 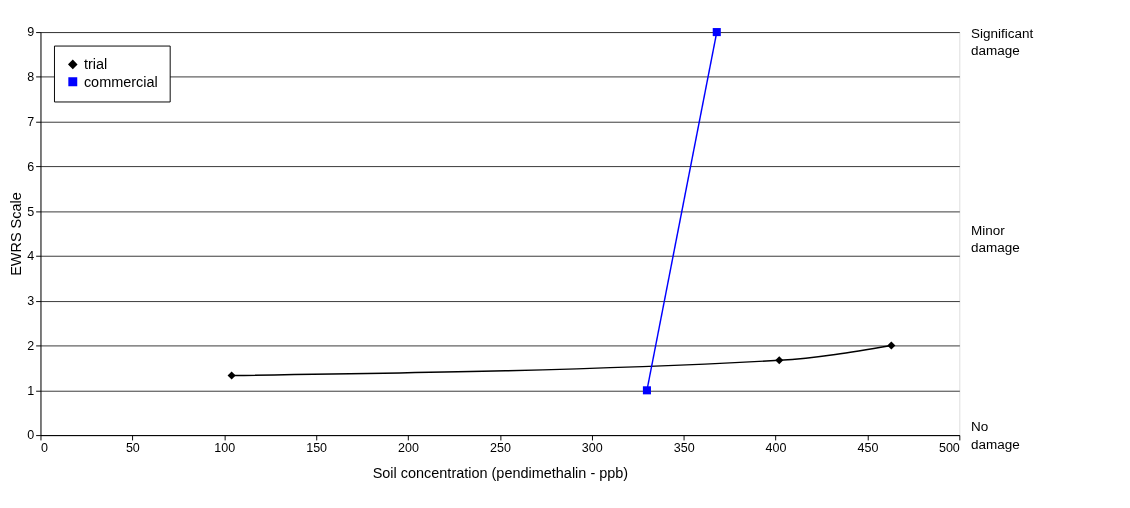 I want to click on x-tick-label: 0, so click(x=44, y=447).